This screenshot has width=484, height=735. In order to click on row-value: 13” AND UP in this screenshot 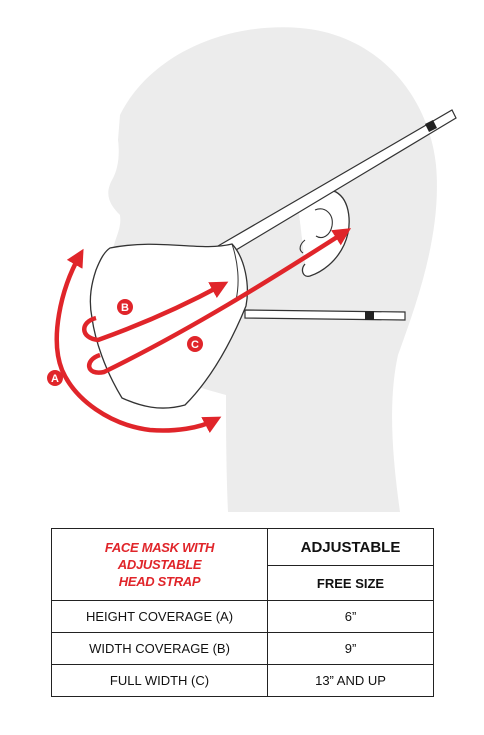, I will do `click(350, 680)`.